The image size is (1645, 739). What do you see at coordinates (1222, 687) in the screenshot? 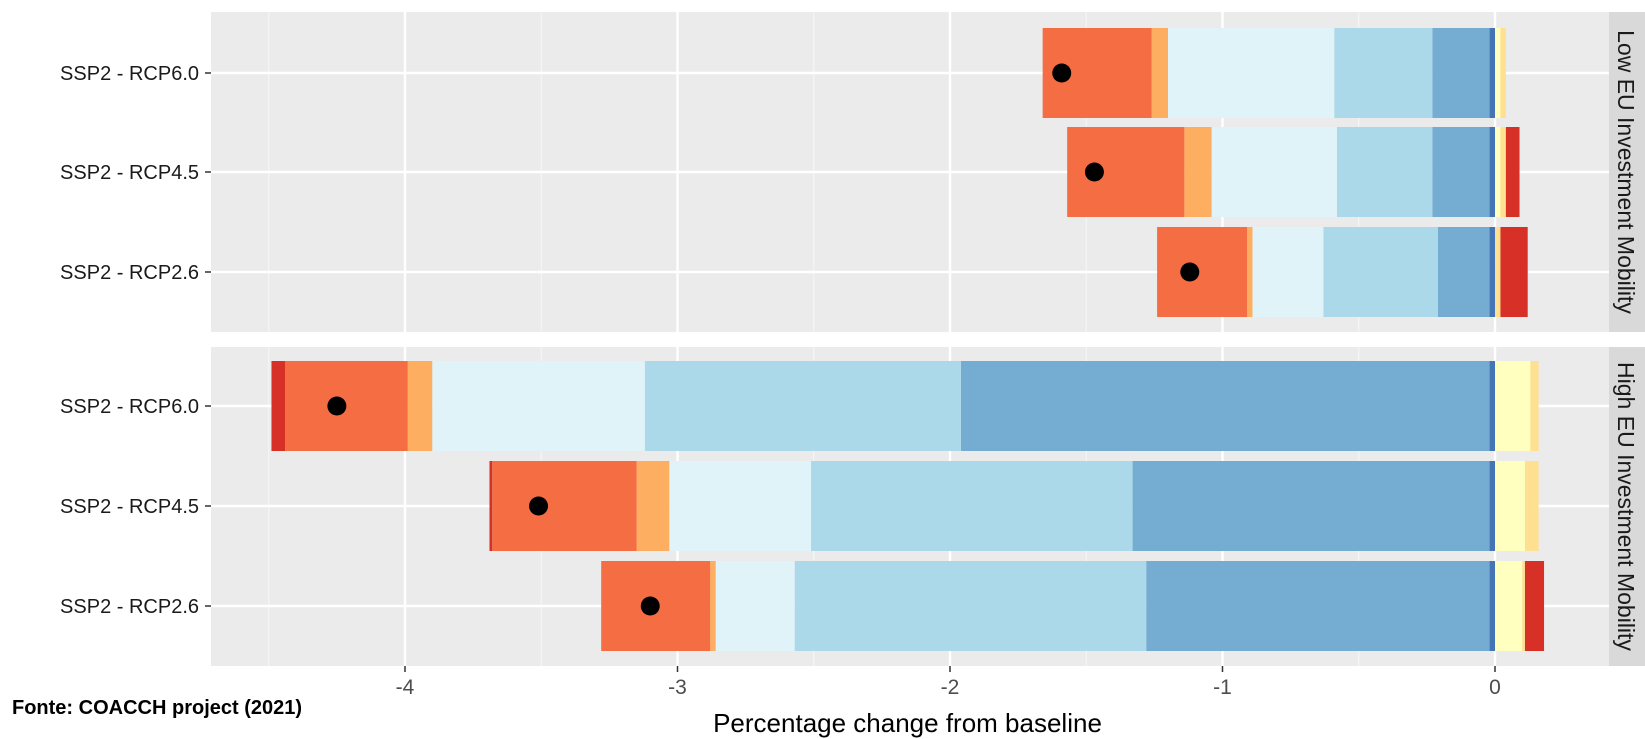
I see `x-tick-label: -1` at bounding box center [1222, 687].